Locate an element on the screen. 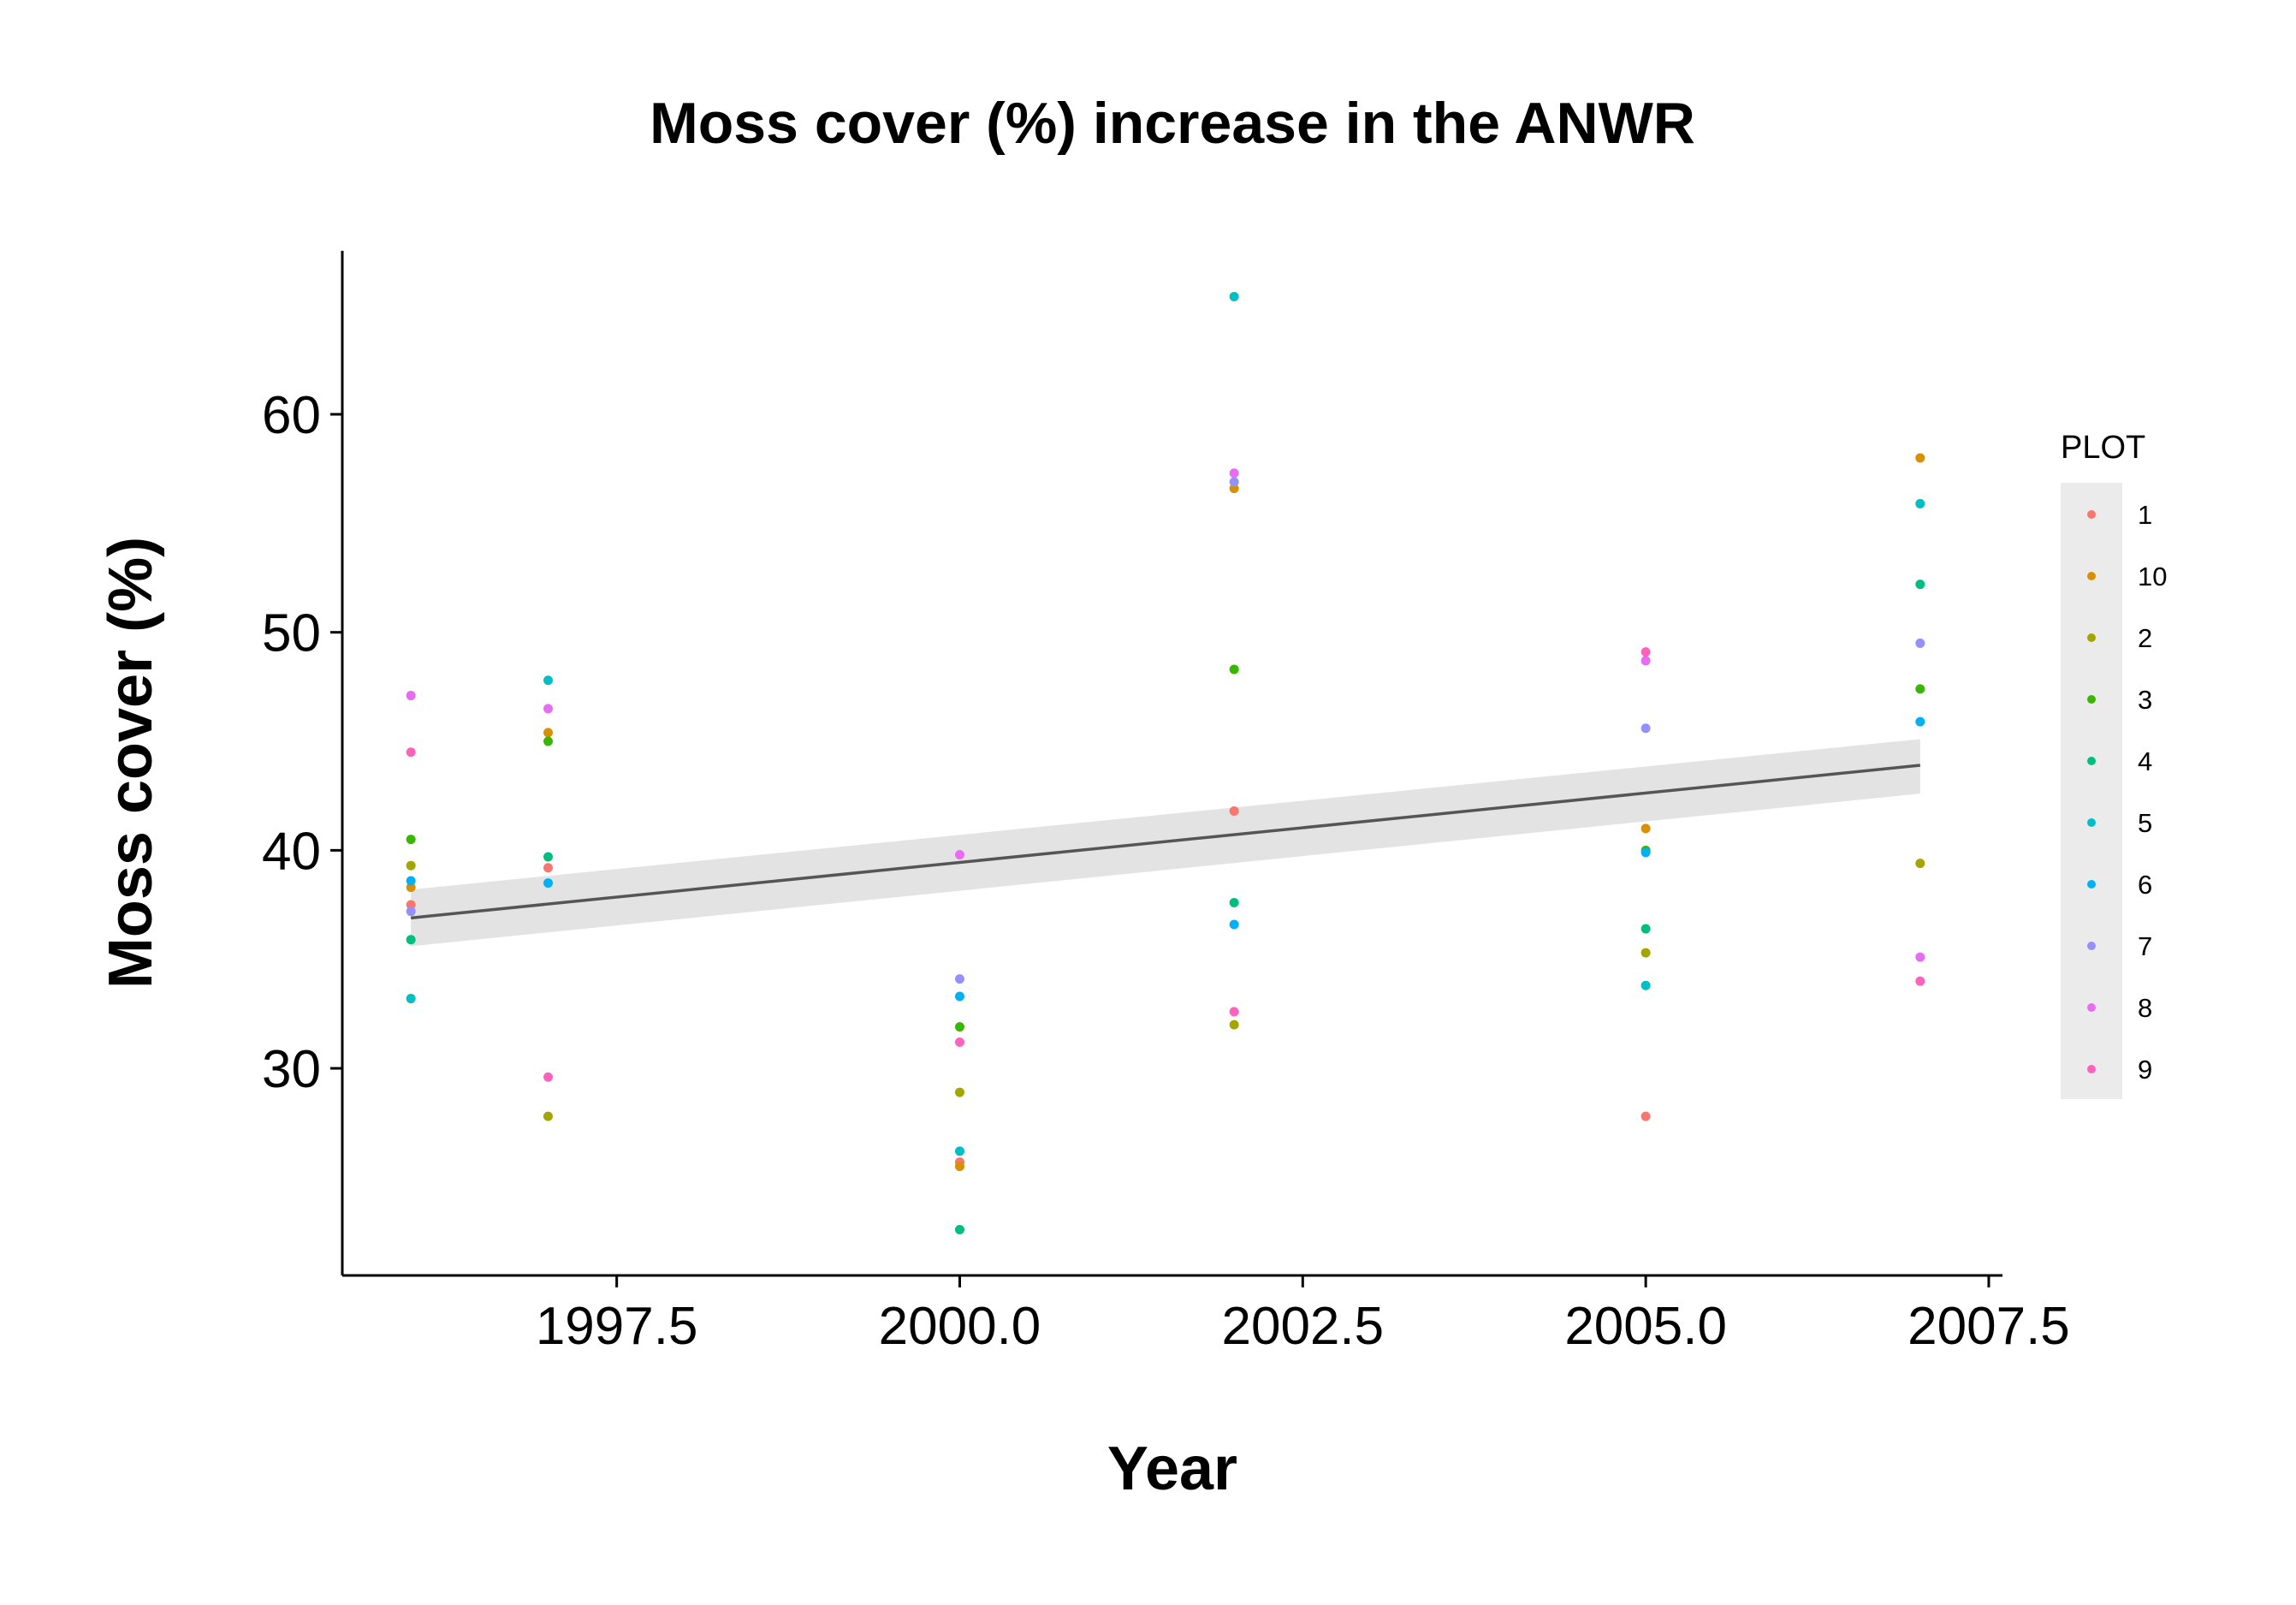 This screenshot has width=2296, height=1605. legend-entries: 1 10 2 3 4 5 6 7 8 9 is located at coordinates (2127, 792).